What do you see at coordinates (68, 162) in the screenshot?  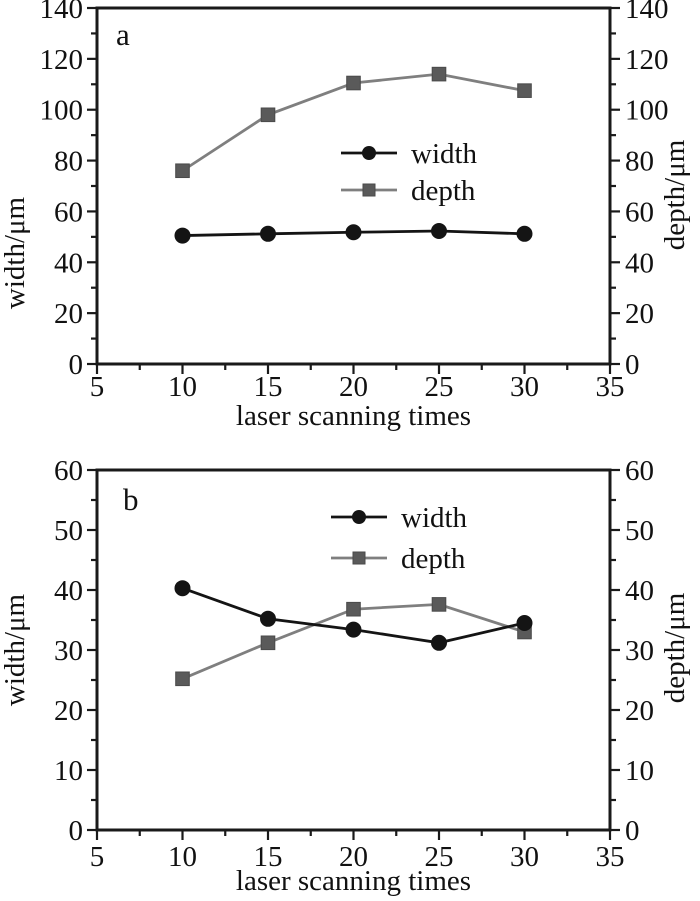 I see `y-axis-left-tick-label: 80` at bounding box center [68, 162].